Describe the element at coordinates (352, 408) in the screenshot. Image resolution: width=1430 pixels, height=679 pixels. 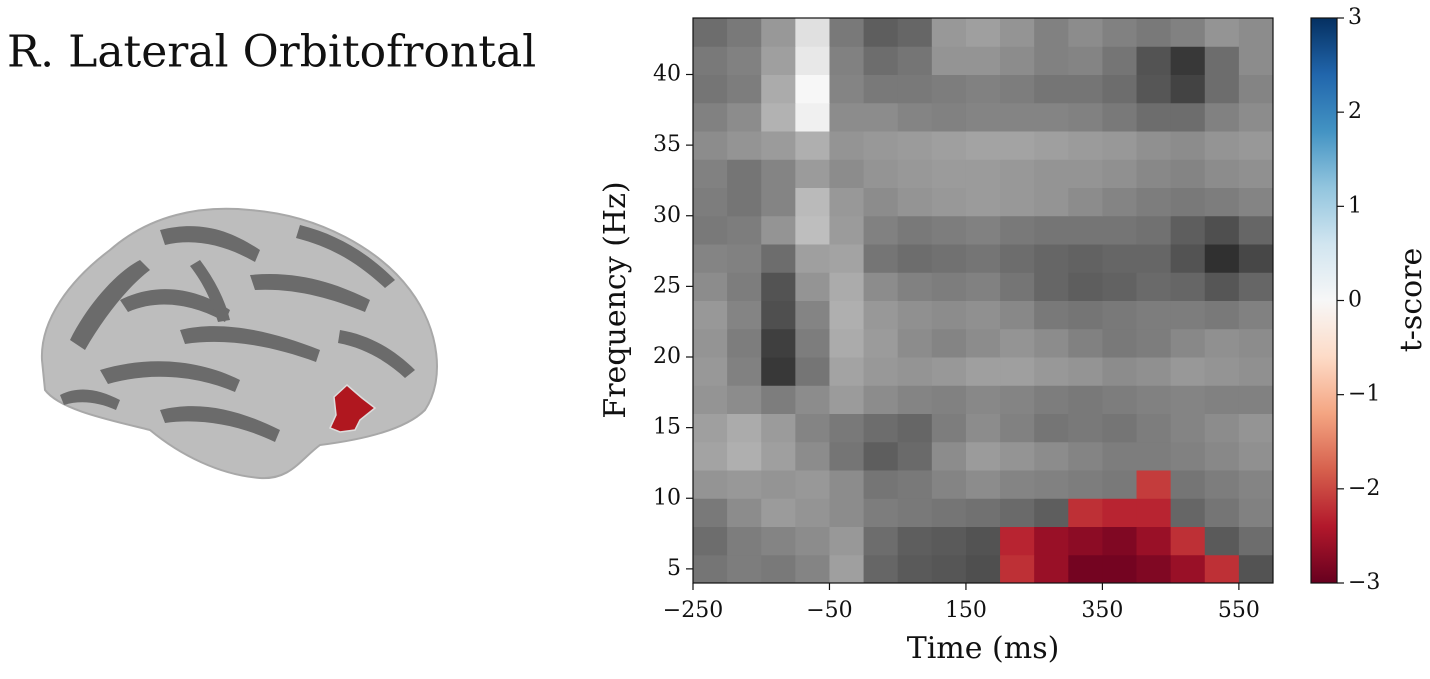
I see `highlighted-region` at that location.